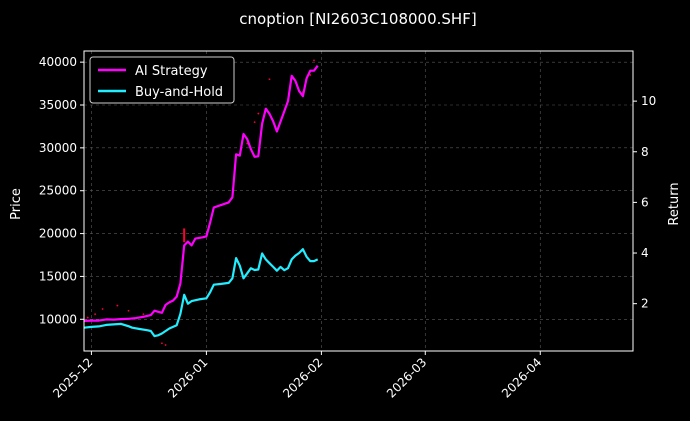 Image resolution: width=690 pixels, height=421 pixels. I want to click on legend: AI Strategy Buy-and-Hold, so click(162, 80).